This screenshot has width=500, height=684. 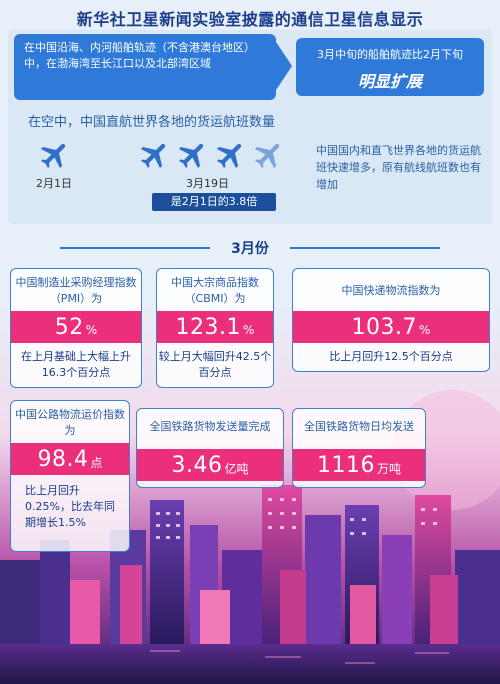 I want to click on stat-value: 52, so click(x=69, y=327).